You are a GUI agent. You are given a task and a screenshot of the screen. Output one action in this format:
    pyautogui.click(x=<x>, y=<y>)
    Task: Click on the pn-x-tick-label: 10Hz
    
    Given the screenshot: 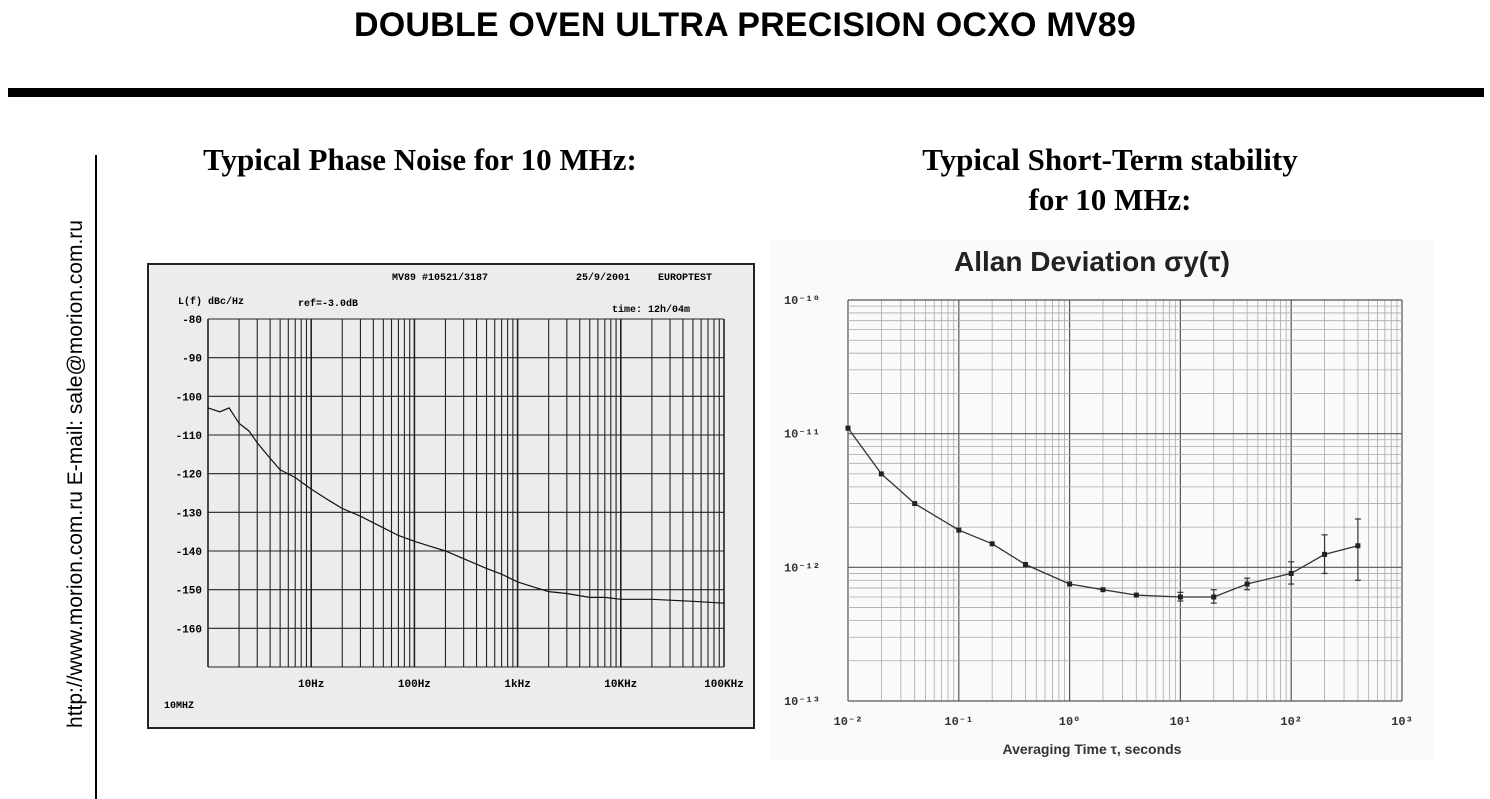 What is the action you would take?
    pyautogui.click(x=311, y=685)
    